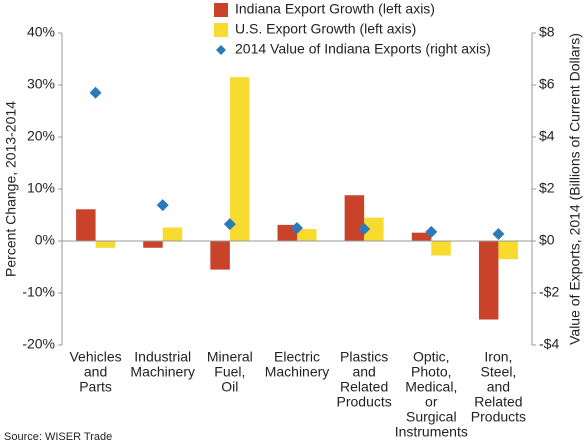 The height and width of the screenshot is (445, 585). What do you see at coordinates (95, 387) in the screenshot?
I see `x-tick-label: Parts` at bounding box center [95, 387].